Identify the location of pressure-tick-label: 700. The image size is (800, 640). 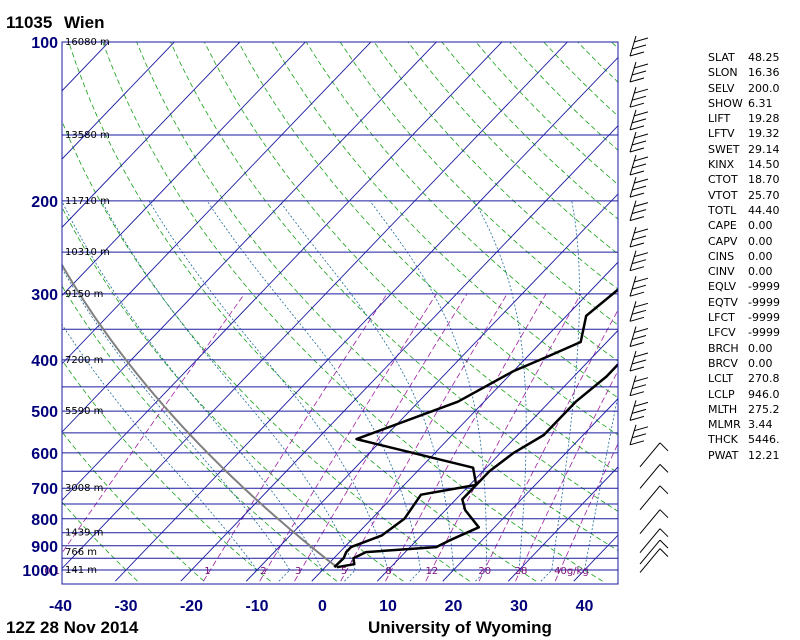
(44, 489).